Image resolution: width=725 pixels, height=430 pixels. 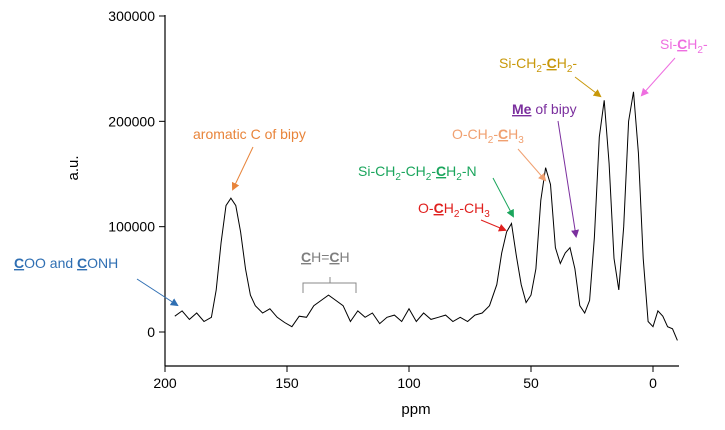 What do you see at coordinates (131, 16) in the screenshot?
I see `y-tick-label: 300000` at bounding box center [131, 16].